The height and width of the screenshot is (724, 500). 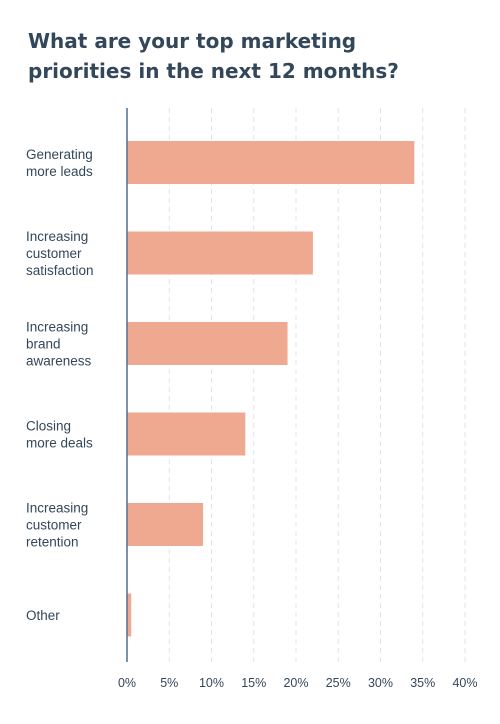 What do you see at coordinates (59, 435) in the screenshot?
I see `category-label: Closing more deals` at bounding box center [59, 435].